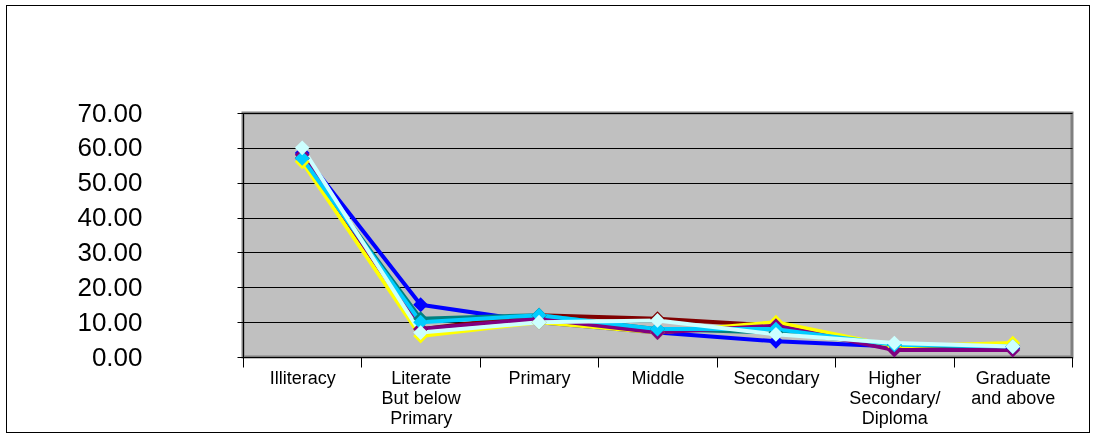 The width and height of the screenshot is (1096, 435). I want to click on x-tick-label: Higher Secondary/ Diploma, so click(895, 397).